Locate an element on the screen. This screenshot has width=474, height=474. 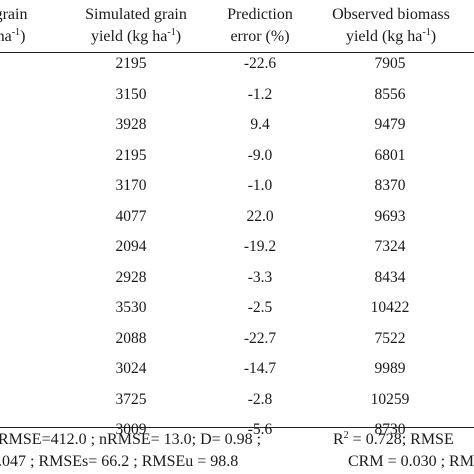
cell-error: -2.5 is located at coordinates (260, 307).